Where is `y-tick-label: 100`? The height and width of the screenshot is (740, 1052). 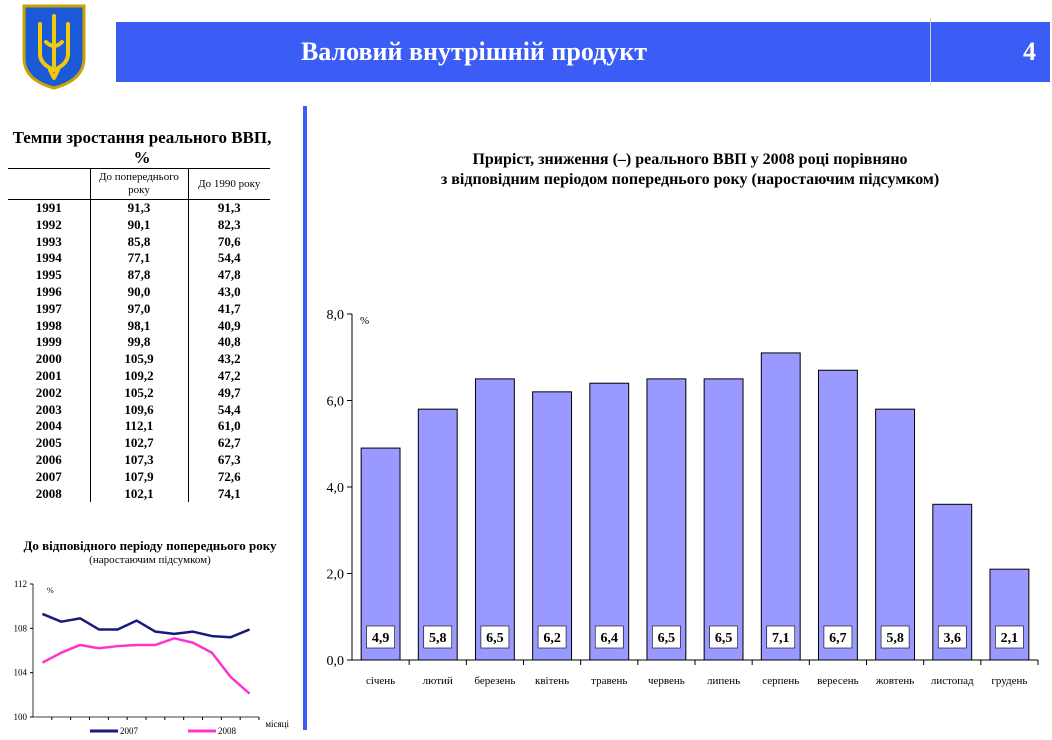
y-tick-label: 100 is located at coordinates (21, 717).